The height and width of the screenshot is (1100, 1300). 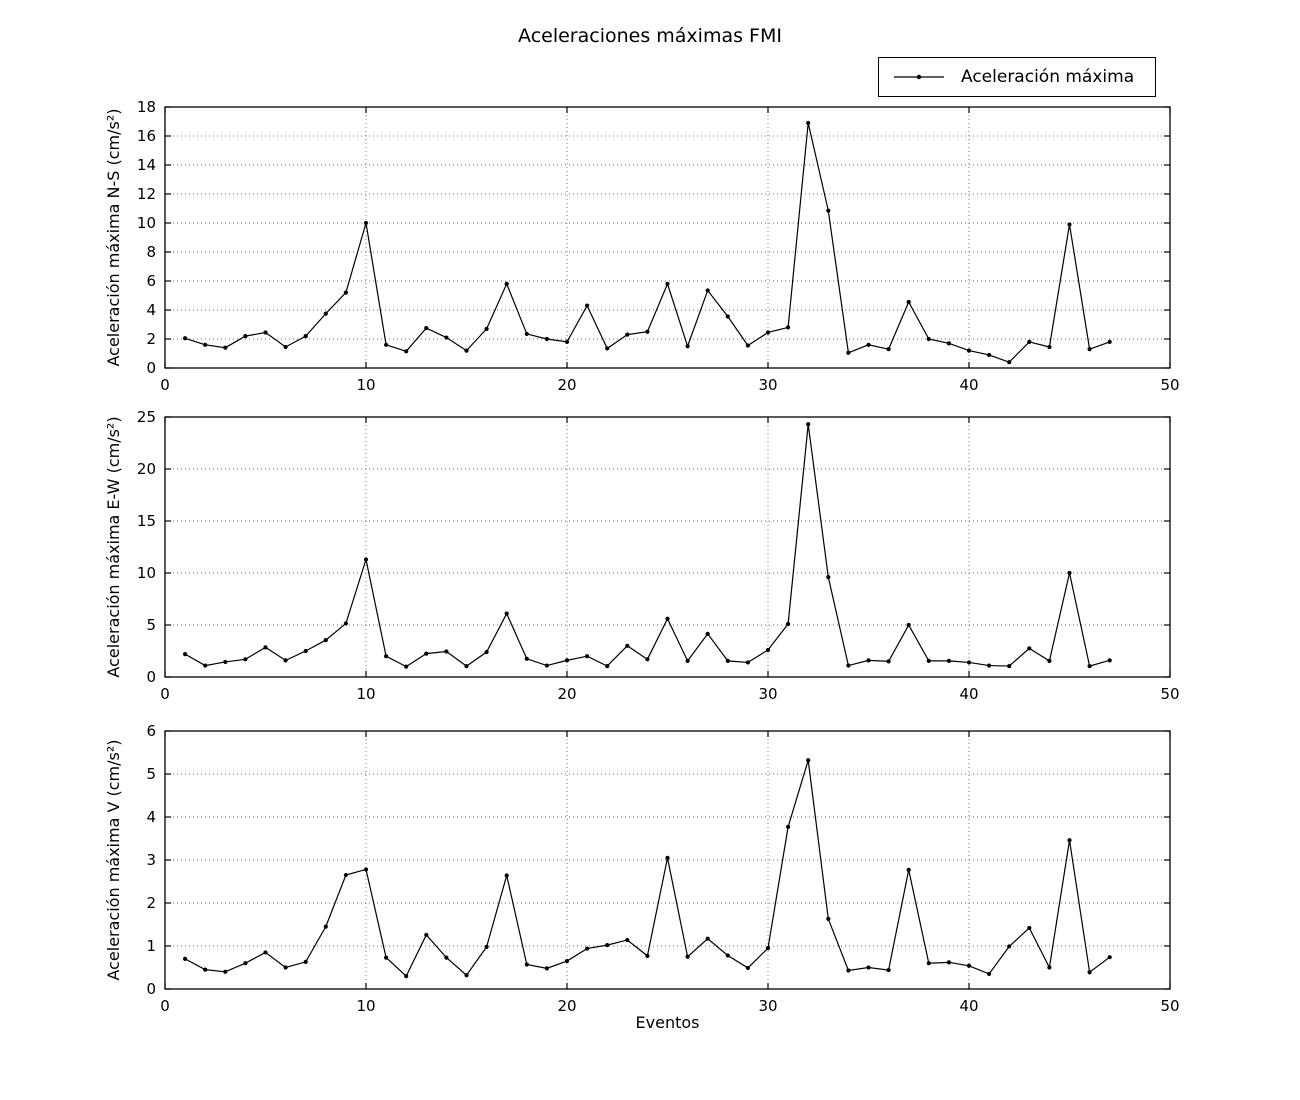 What do you see at coordinates (365, 385) in the screenshot?
I see `x-tick-label: 10` at bounding box center [365, 385].